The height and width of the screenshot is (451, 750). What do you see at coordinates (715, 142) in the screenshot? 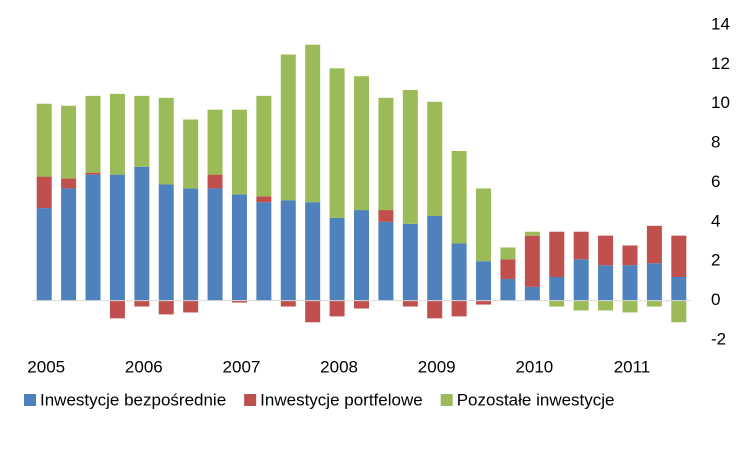
I see `y-tick-label: 8` at bounding box center [715, 142].